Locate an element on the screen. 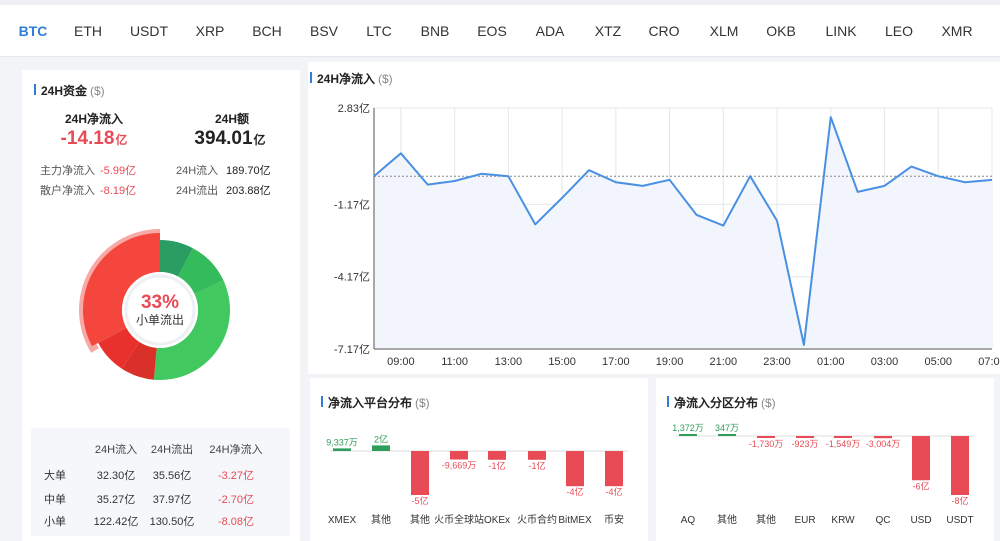 This screenshot has width=1000, height=541. order-table-header: 24H流入 is located at coordinates (116, 450).